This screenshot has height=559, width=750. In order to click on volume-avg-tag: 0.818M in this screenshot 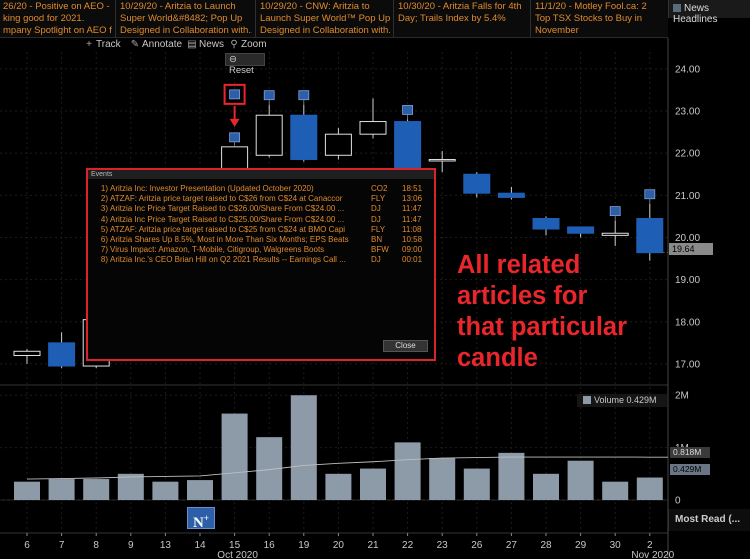, I will do `click(690, 452)`.